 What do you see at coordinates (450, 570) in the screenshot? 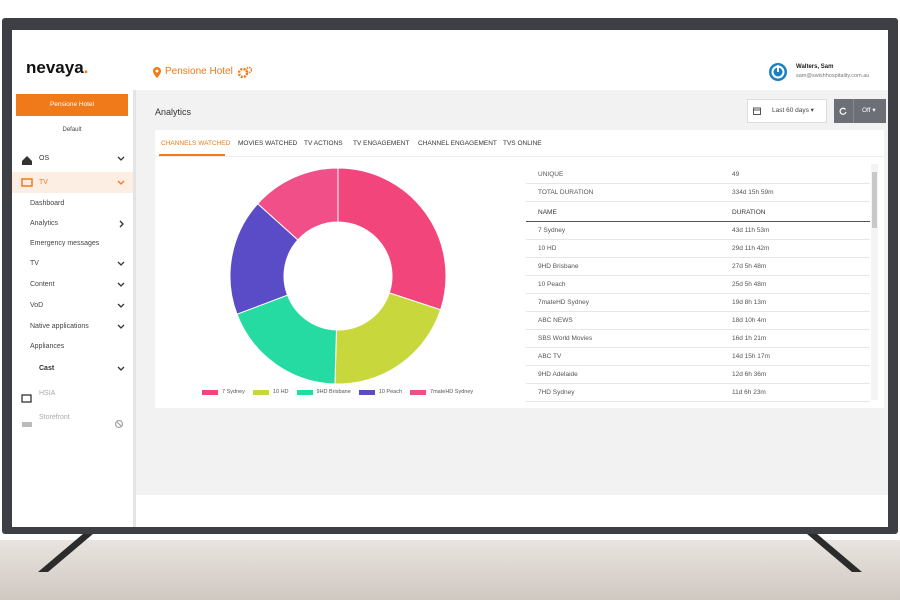
I see `floor` at bounding box center [450, 570].